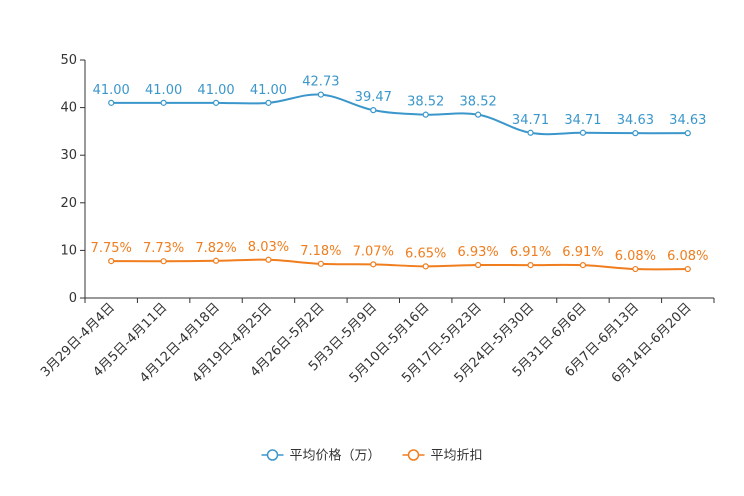  I want to click on legend-item-1: 平均价格（万）, so click(321, 456).